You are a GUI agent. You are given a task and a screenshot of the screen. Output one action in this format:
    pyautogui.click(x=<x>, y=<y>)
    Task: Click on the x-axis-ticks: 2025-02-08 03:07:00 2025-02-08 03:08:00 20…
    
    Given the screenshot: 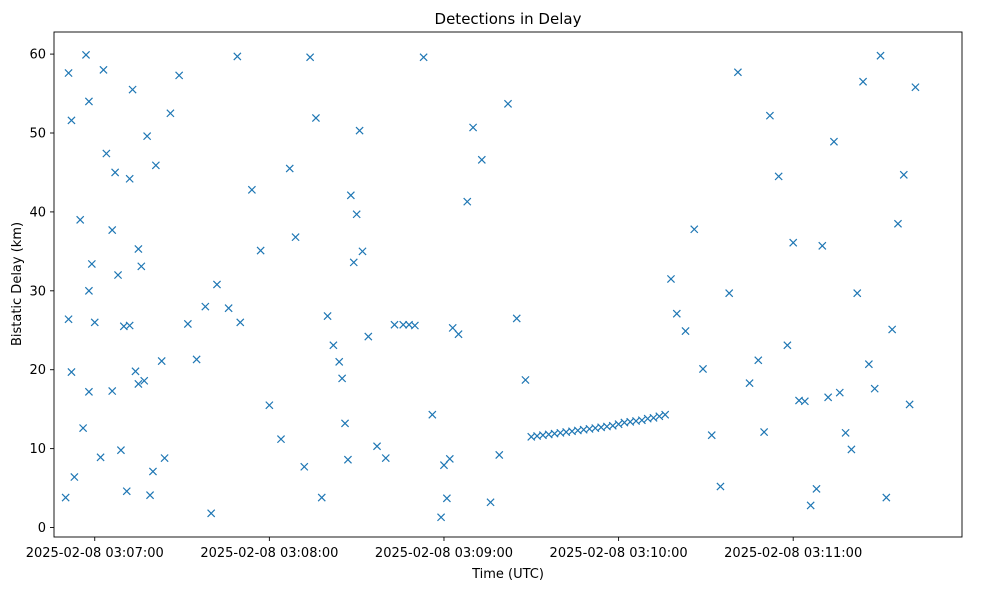 What is the action you would take?
    pyautogui.click(x=444, y=549)
    